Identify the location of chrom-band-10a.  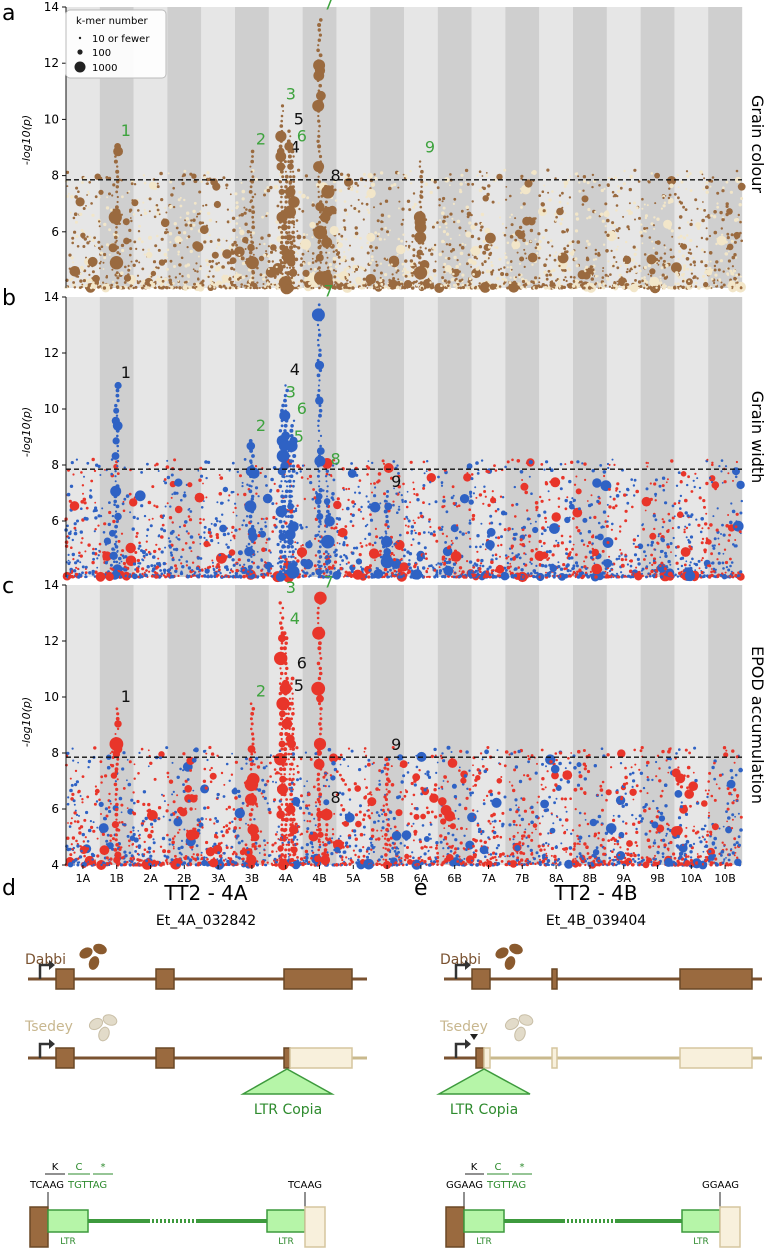
(691, 147).